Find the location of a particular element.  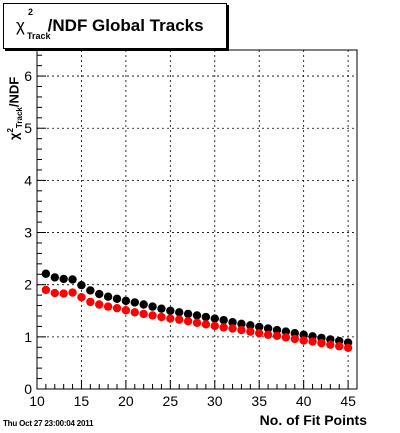

y-tick-label: 5 is located at coordinates (28, 128).